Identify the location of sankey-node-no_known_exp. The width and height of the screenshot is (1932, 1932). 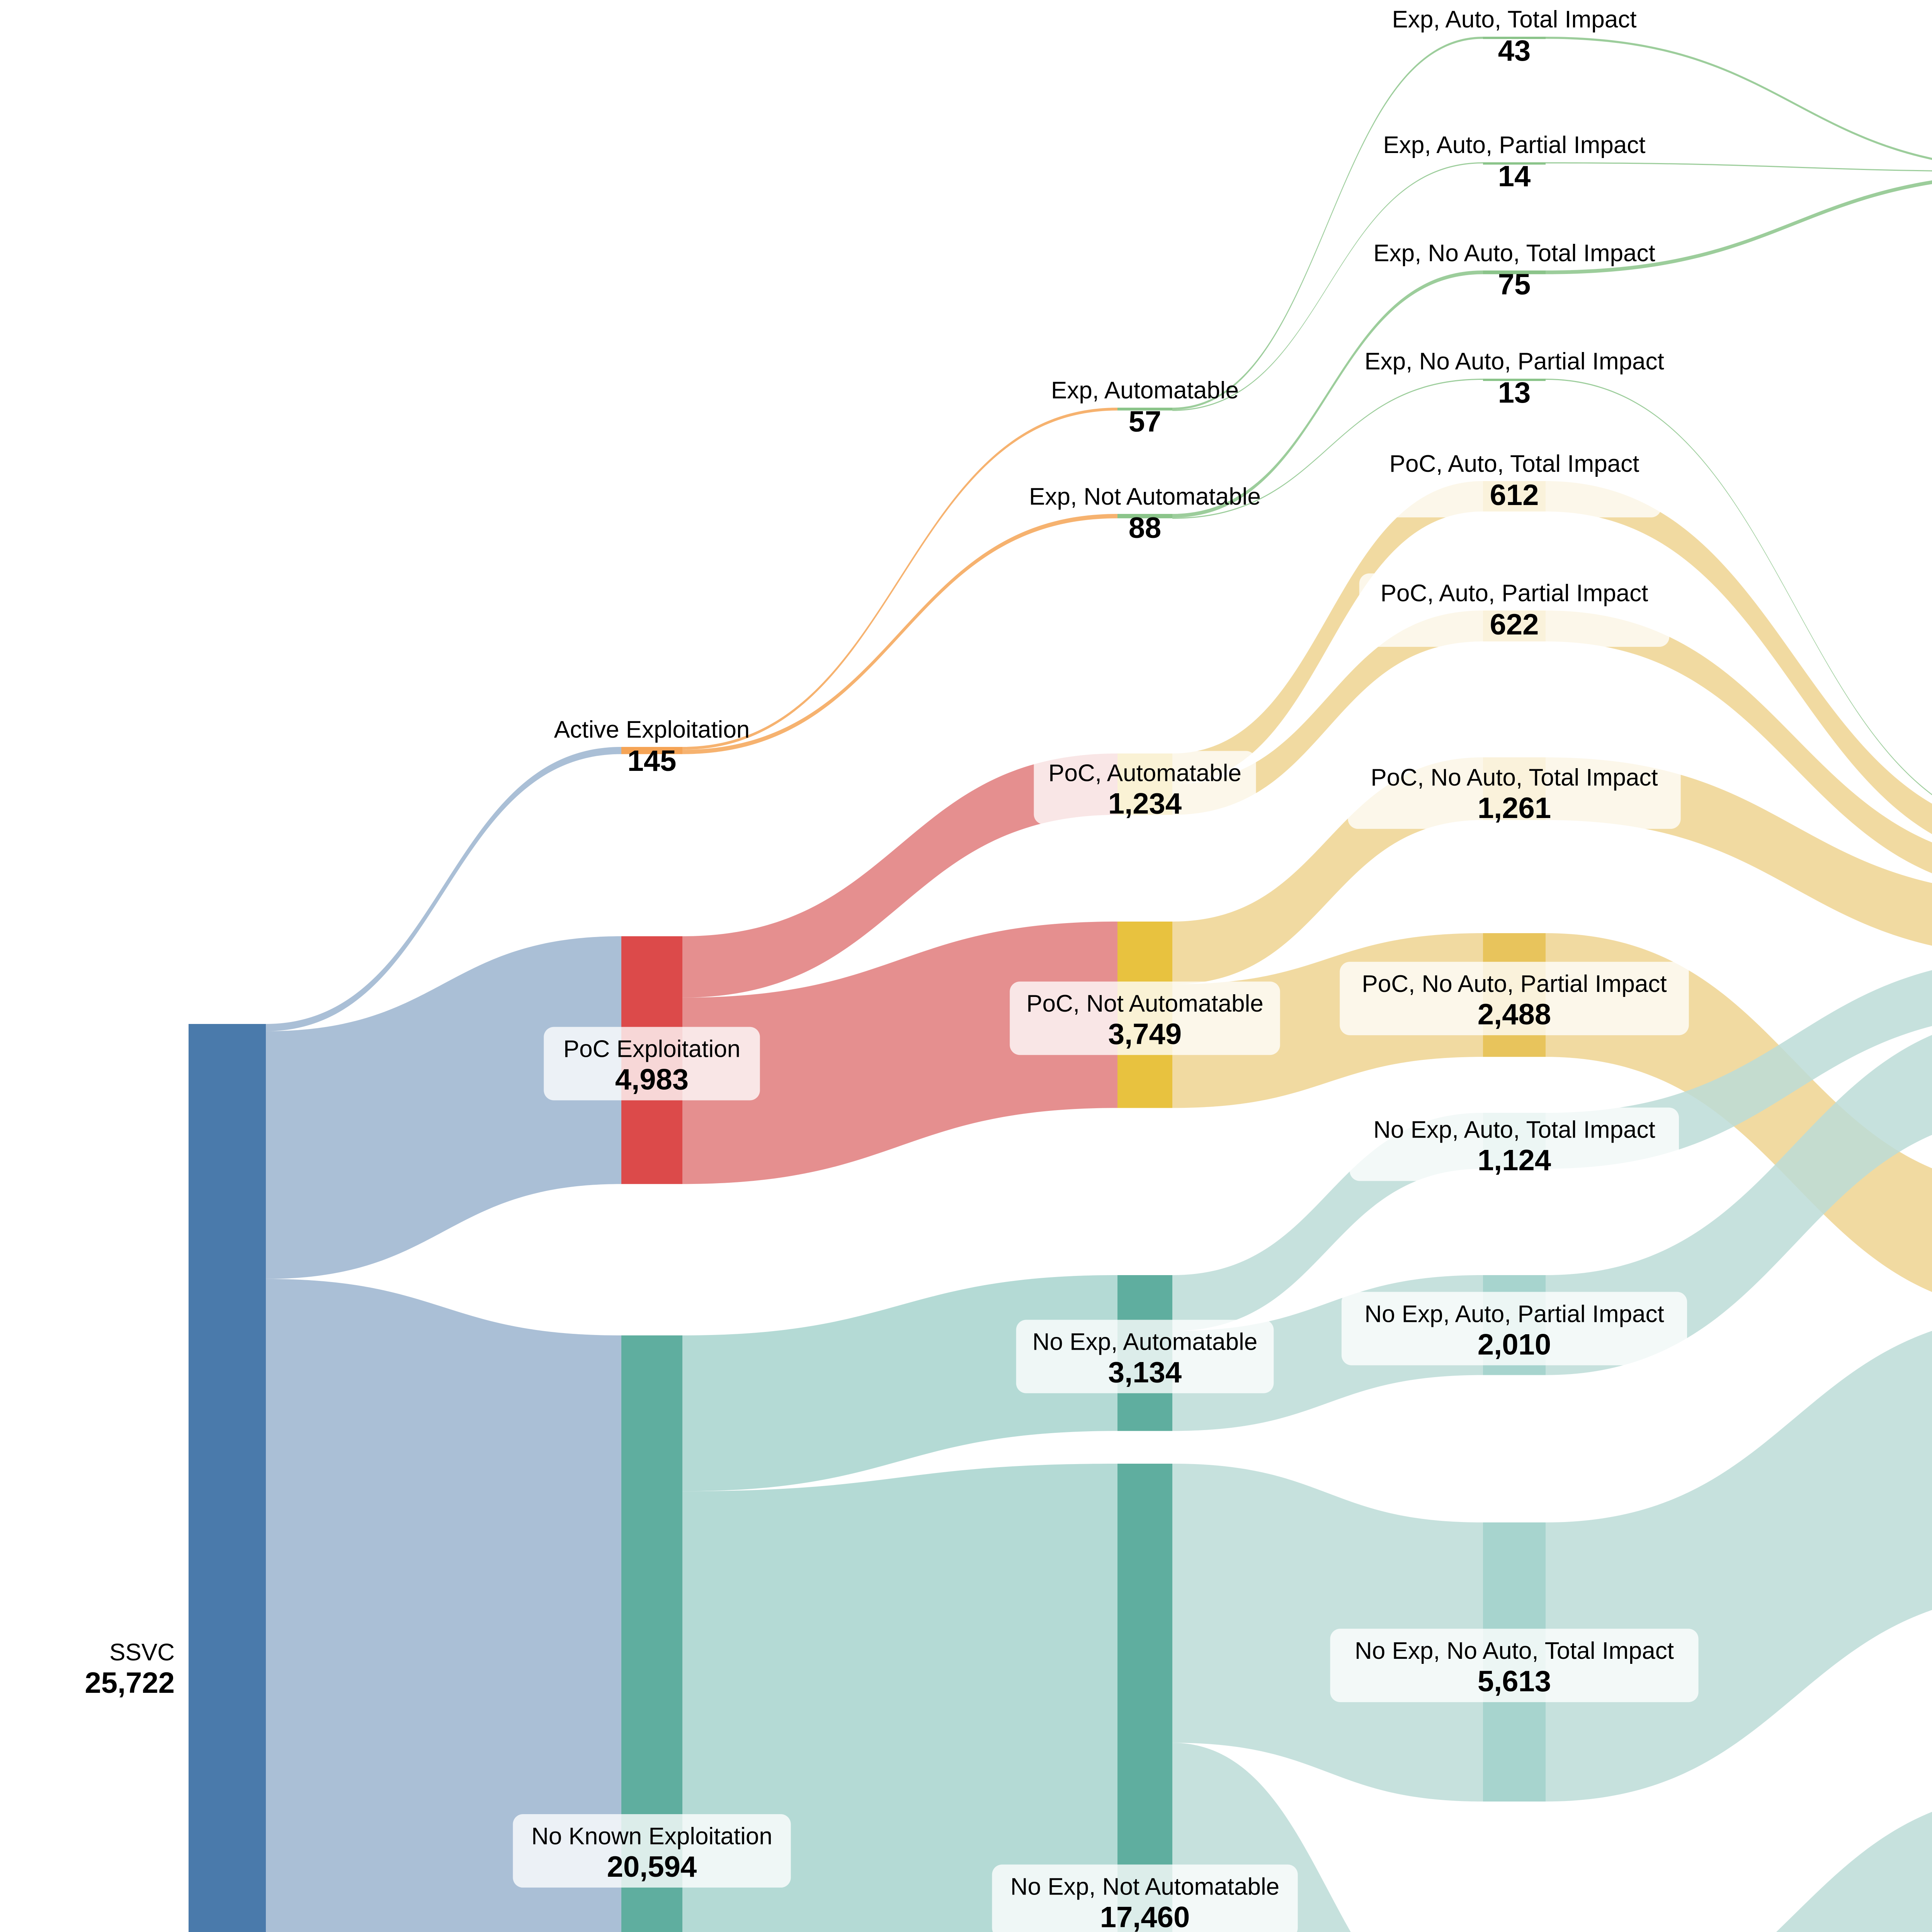
(652, 1633).